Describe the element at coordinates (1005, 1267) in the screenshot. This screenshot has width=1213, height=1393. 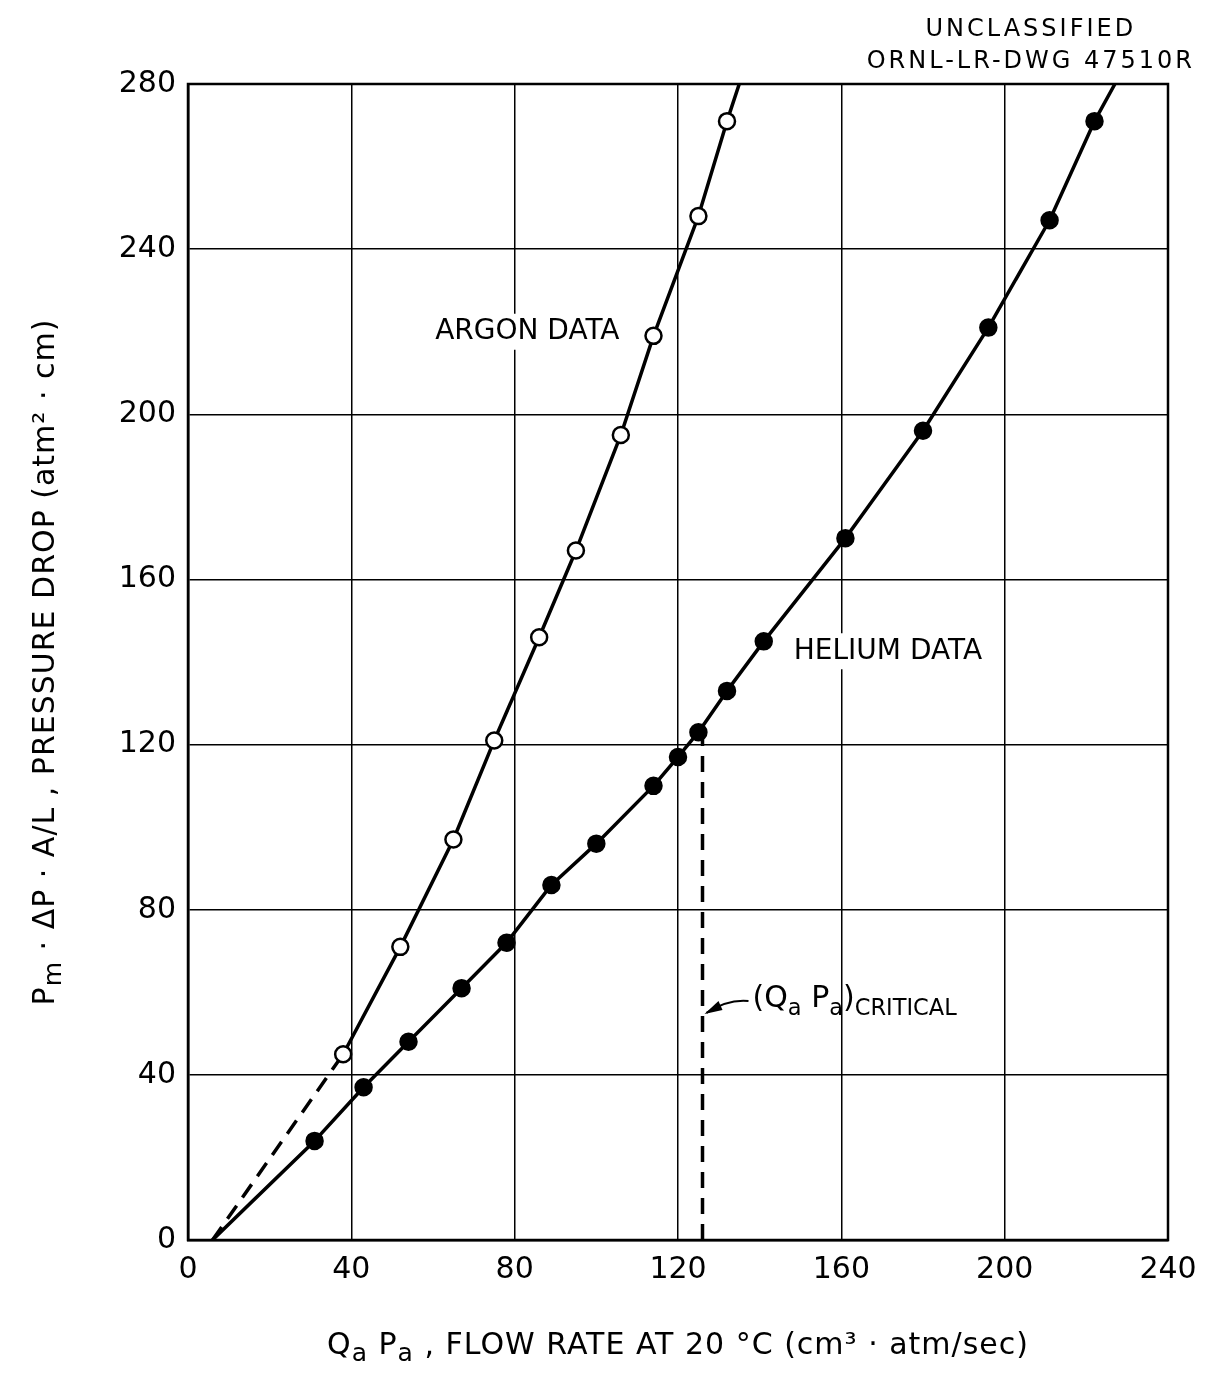
I see `x-tick-label: 200` at that location.